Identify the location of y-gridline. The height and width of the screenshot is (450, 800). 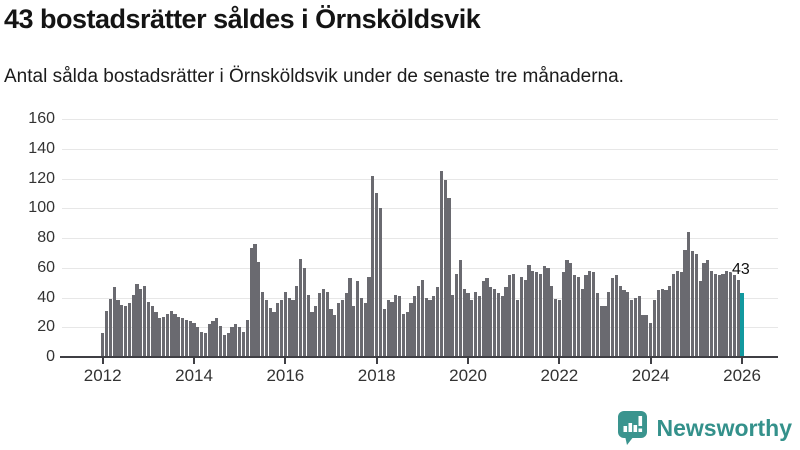
(420, 209).